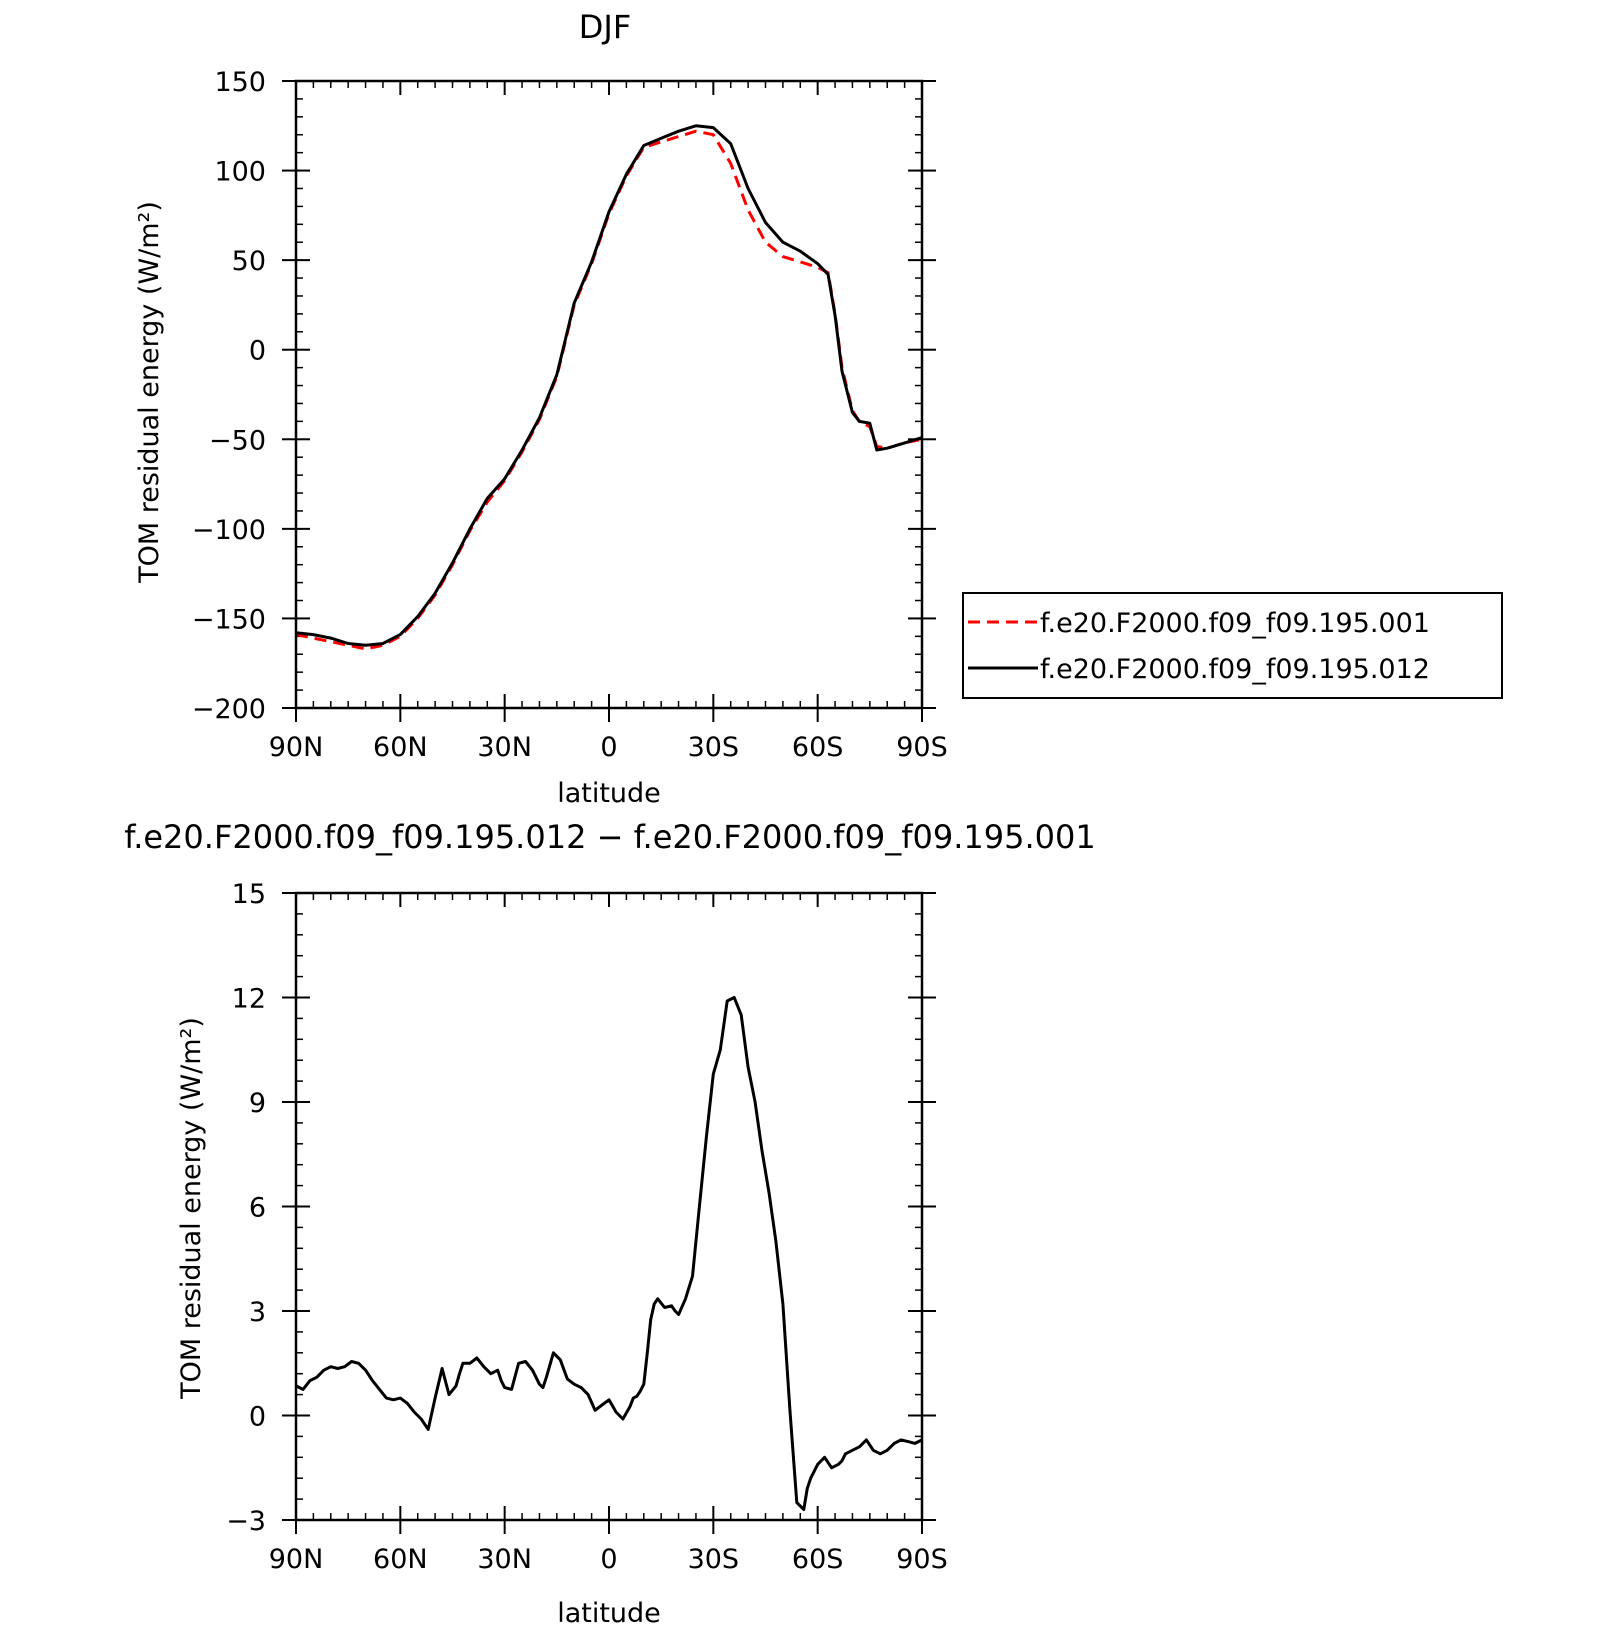 The image size is (1610, 1635). Describe the element at coordinates (249, 261) in the screenshot. I see `y-tick-label: 50` at that location.